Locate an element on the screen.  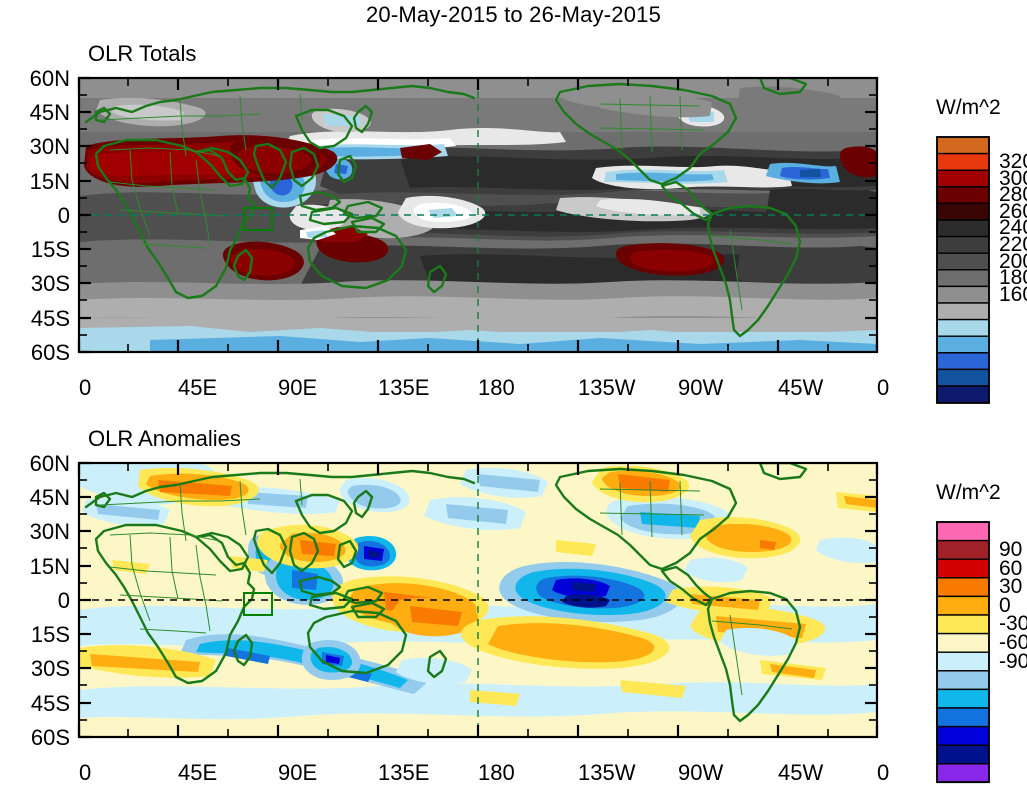
olr-anomalies-ylabel-6: 30S is located at coordinates (50, 668).